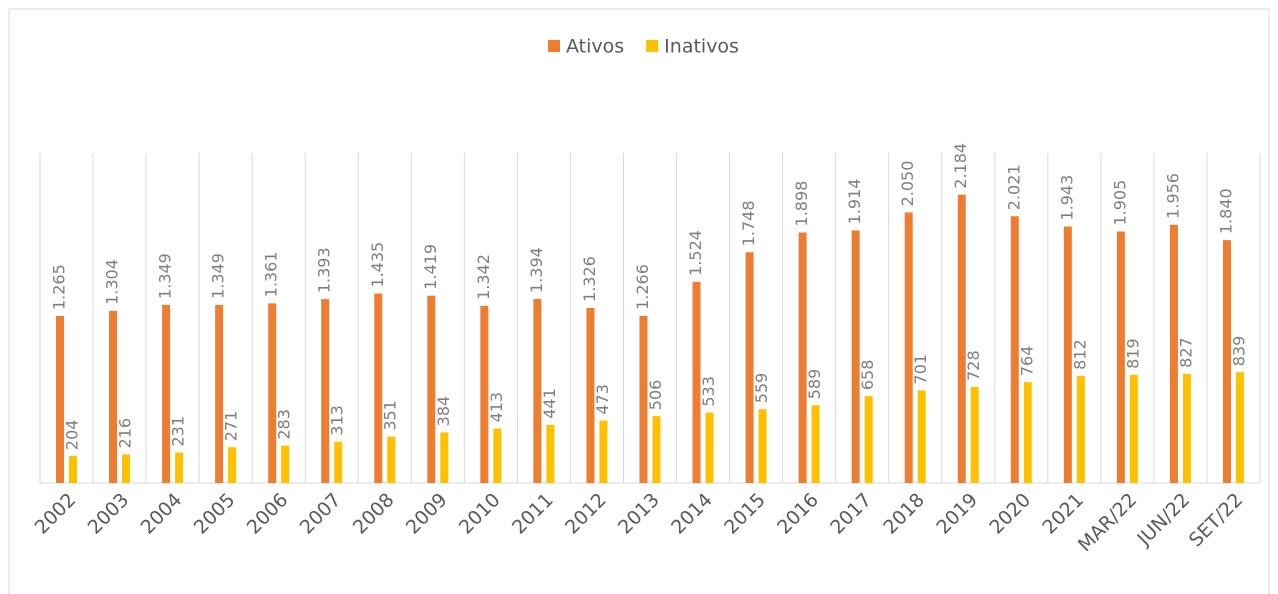 This screenshot has width=1278, height=594. Describe the element at coordinates (1013, 187) in the screenshot. I see `data-label: 2.021` at that location.